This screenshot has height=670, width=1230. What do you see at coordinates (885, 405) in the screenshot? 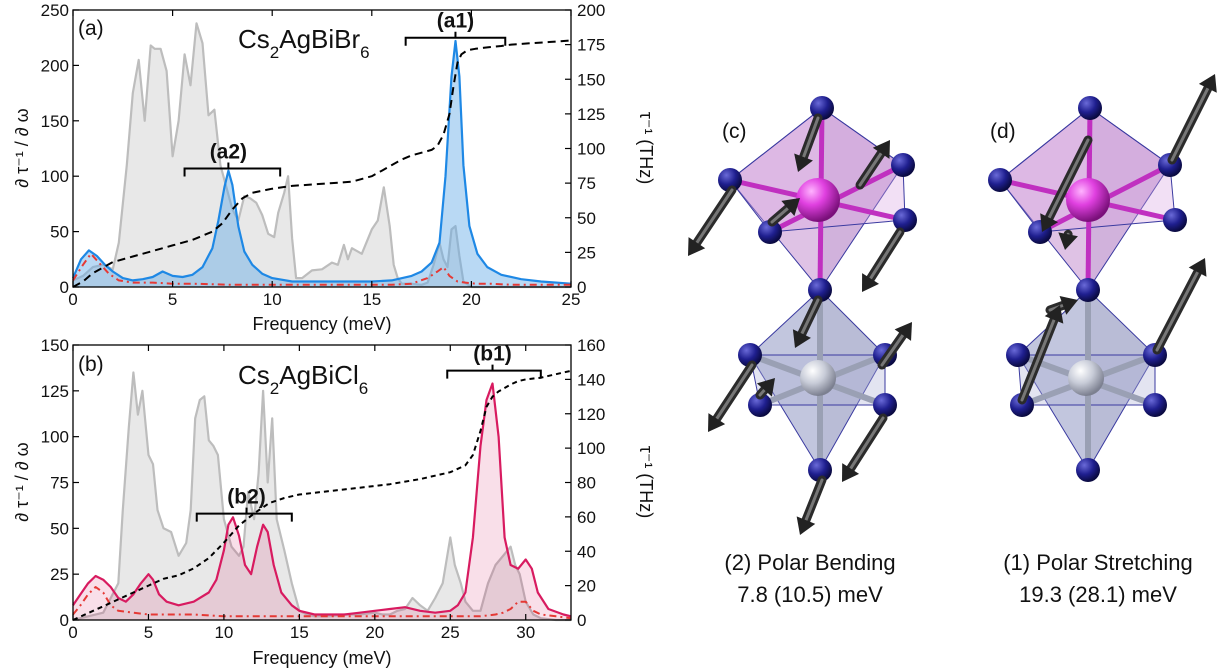
I see `atom-halide-c10` at bounding box center [885, 405].